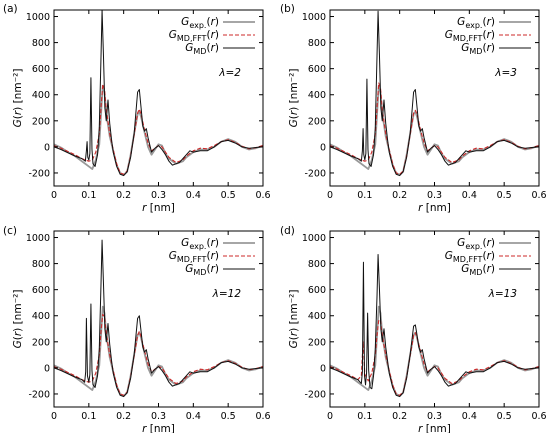 The height and width of the screenshot is (433, 550). What do you see at coordinates (287, 231) in the screenshot?
I see `panel-label: (d)` at bounding box center [287, 231].